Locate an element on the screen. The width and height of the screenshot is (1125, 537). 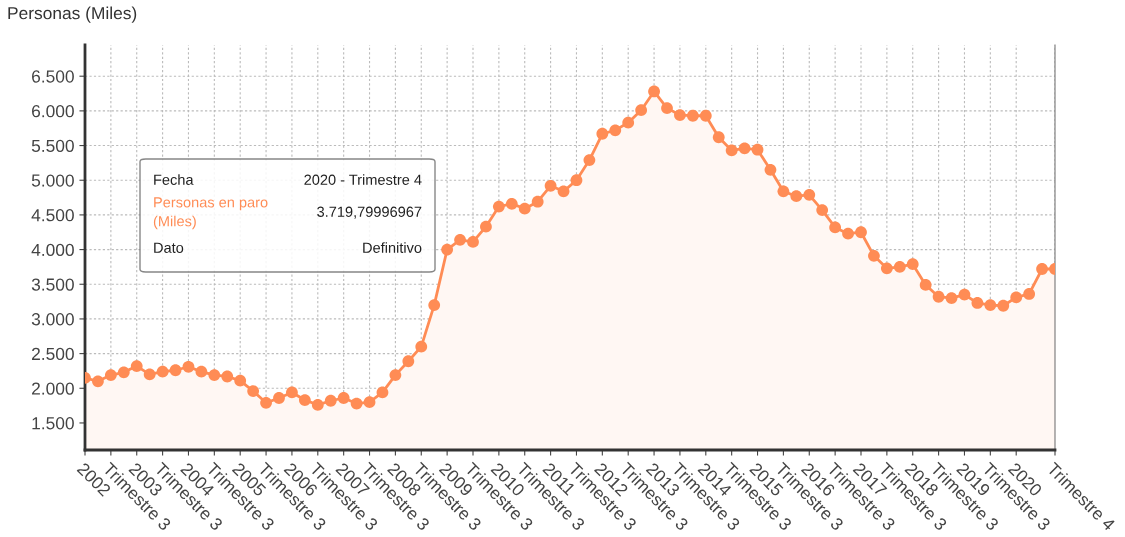
annotation: 3.719,79996967 is located at coordinates (369, 212).